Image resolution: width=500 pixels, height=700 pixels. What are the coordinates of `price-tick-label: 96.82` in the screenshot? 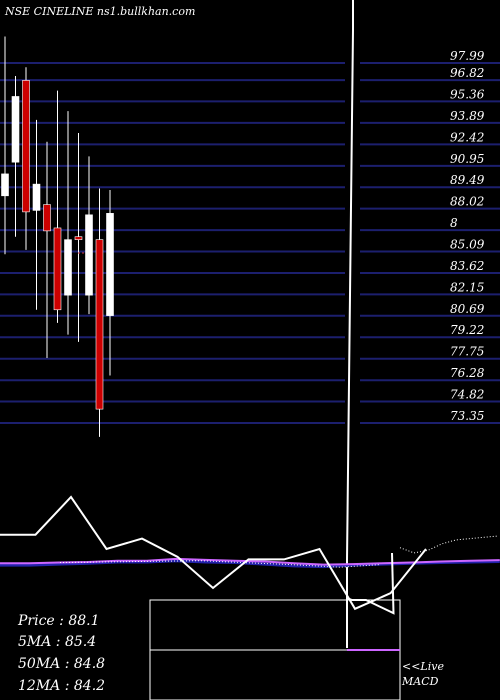 It's located at (467, 73).